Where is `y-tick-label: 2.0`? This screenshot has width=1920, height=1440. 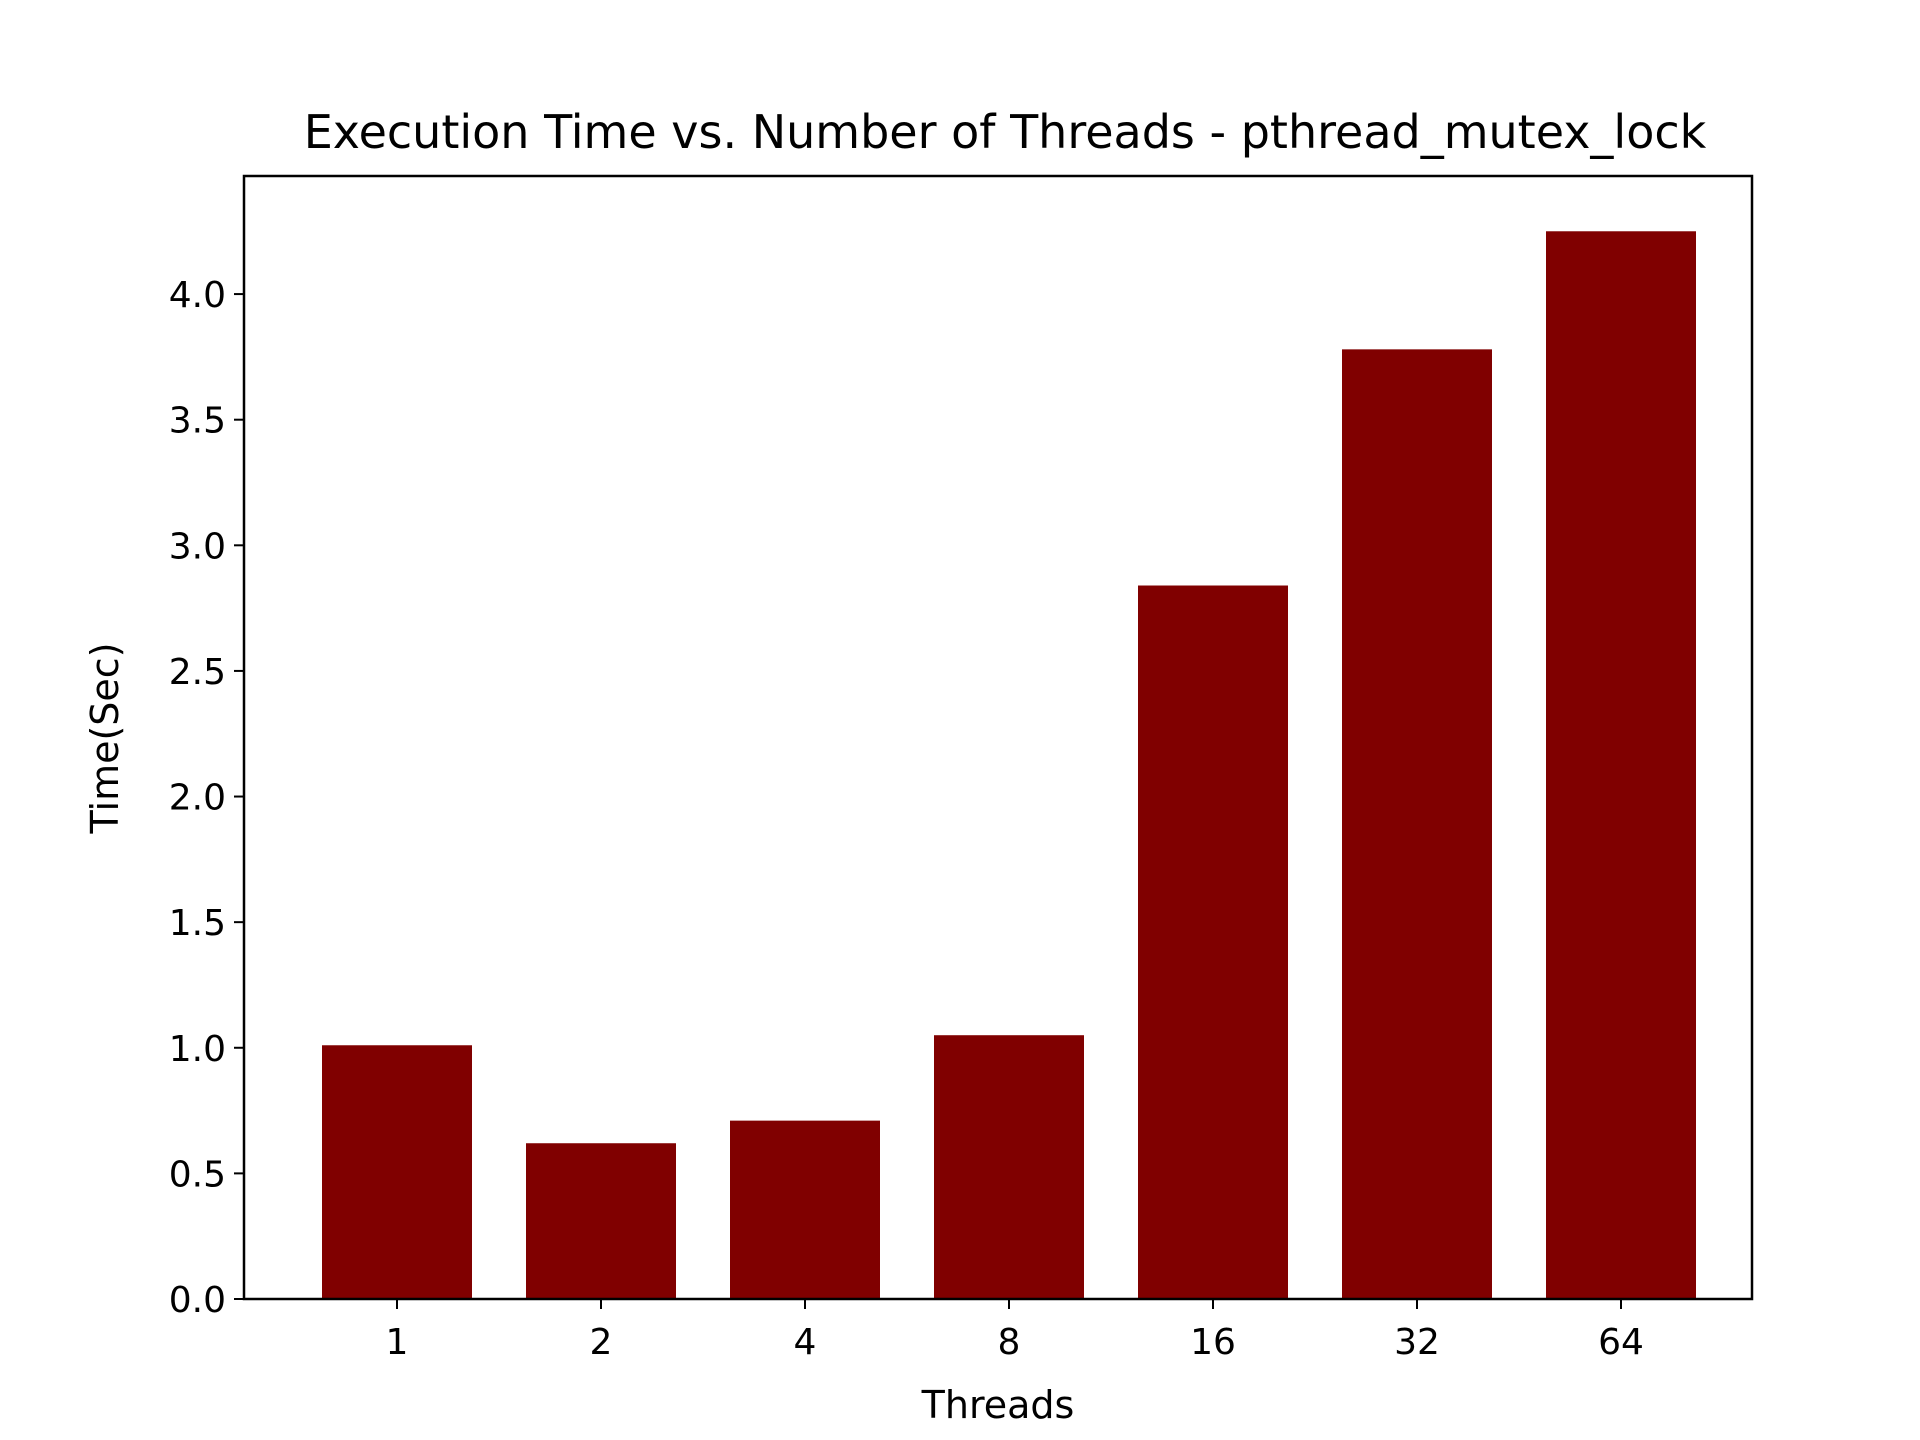
y-tick-label: 2.0 is located at coordinates (197, 798).